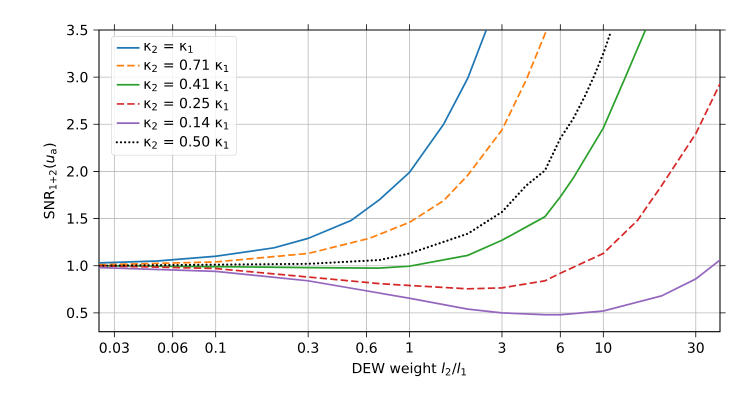 The width and height of the screenshot is (750, 420). What do you see at coordinates (77, 77) in the screenshot?
I see `y-tick-label: 3.0` at bounding box center [77, 77].